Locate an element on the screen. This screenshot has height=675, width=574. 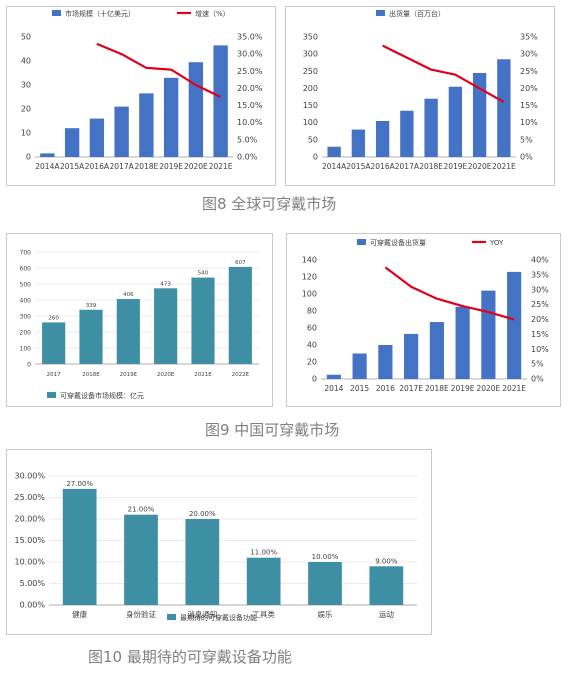
trend-line is located at coordinates (159, 70).